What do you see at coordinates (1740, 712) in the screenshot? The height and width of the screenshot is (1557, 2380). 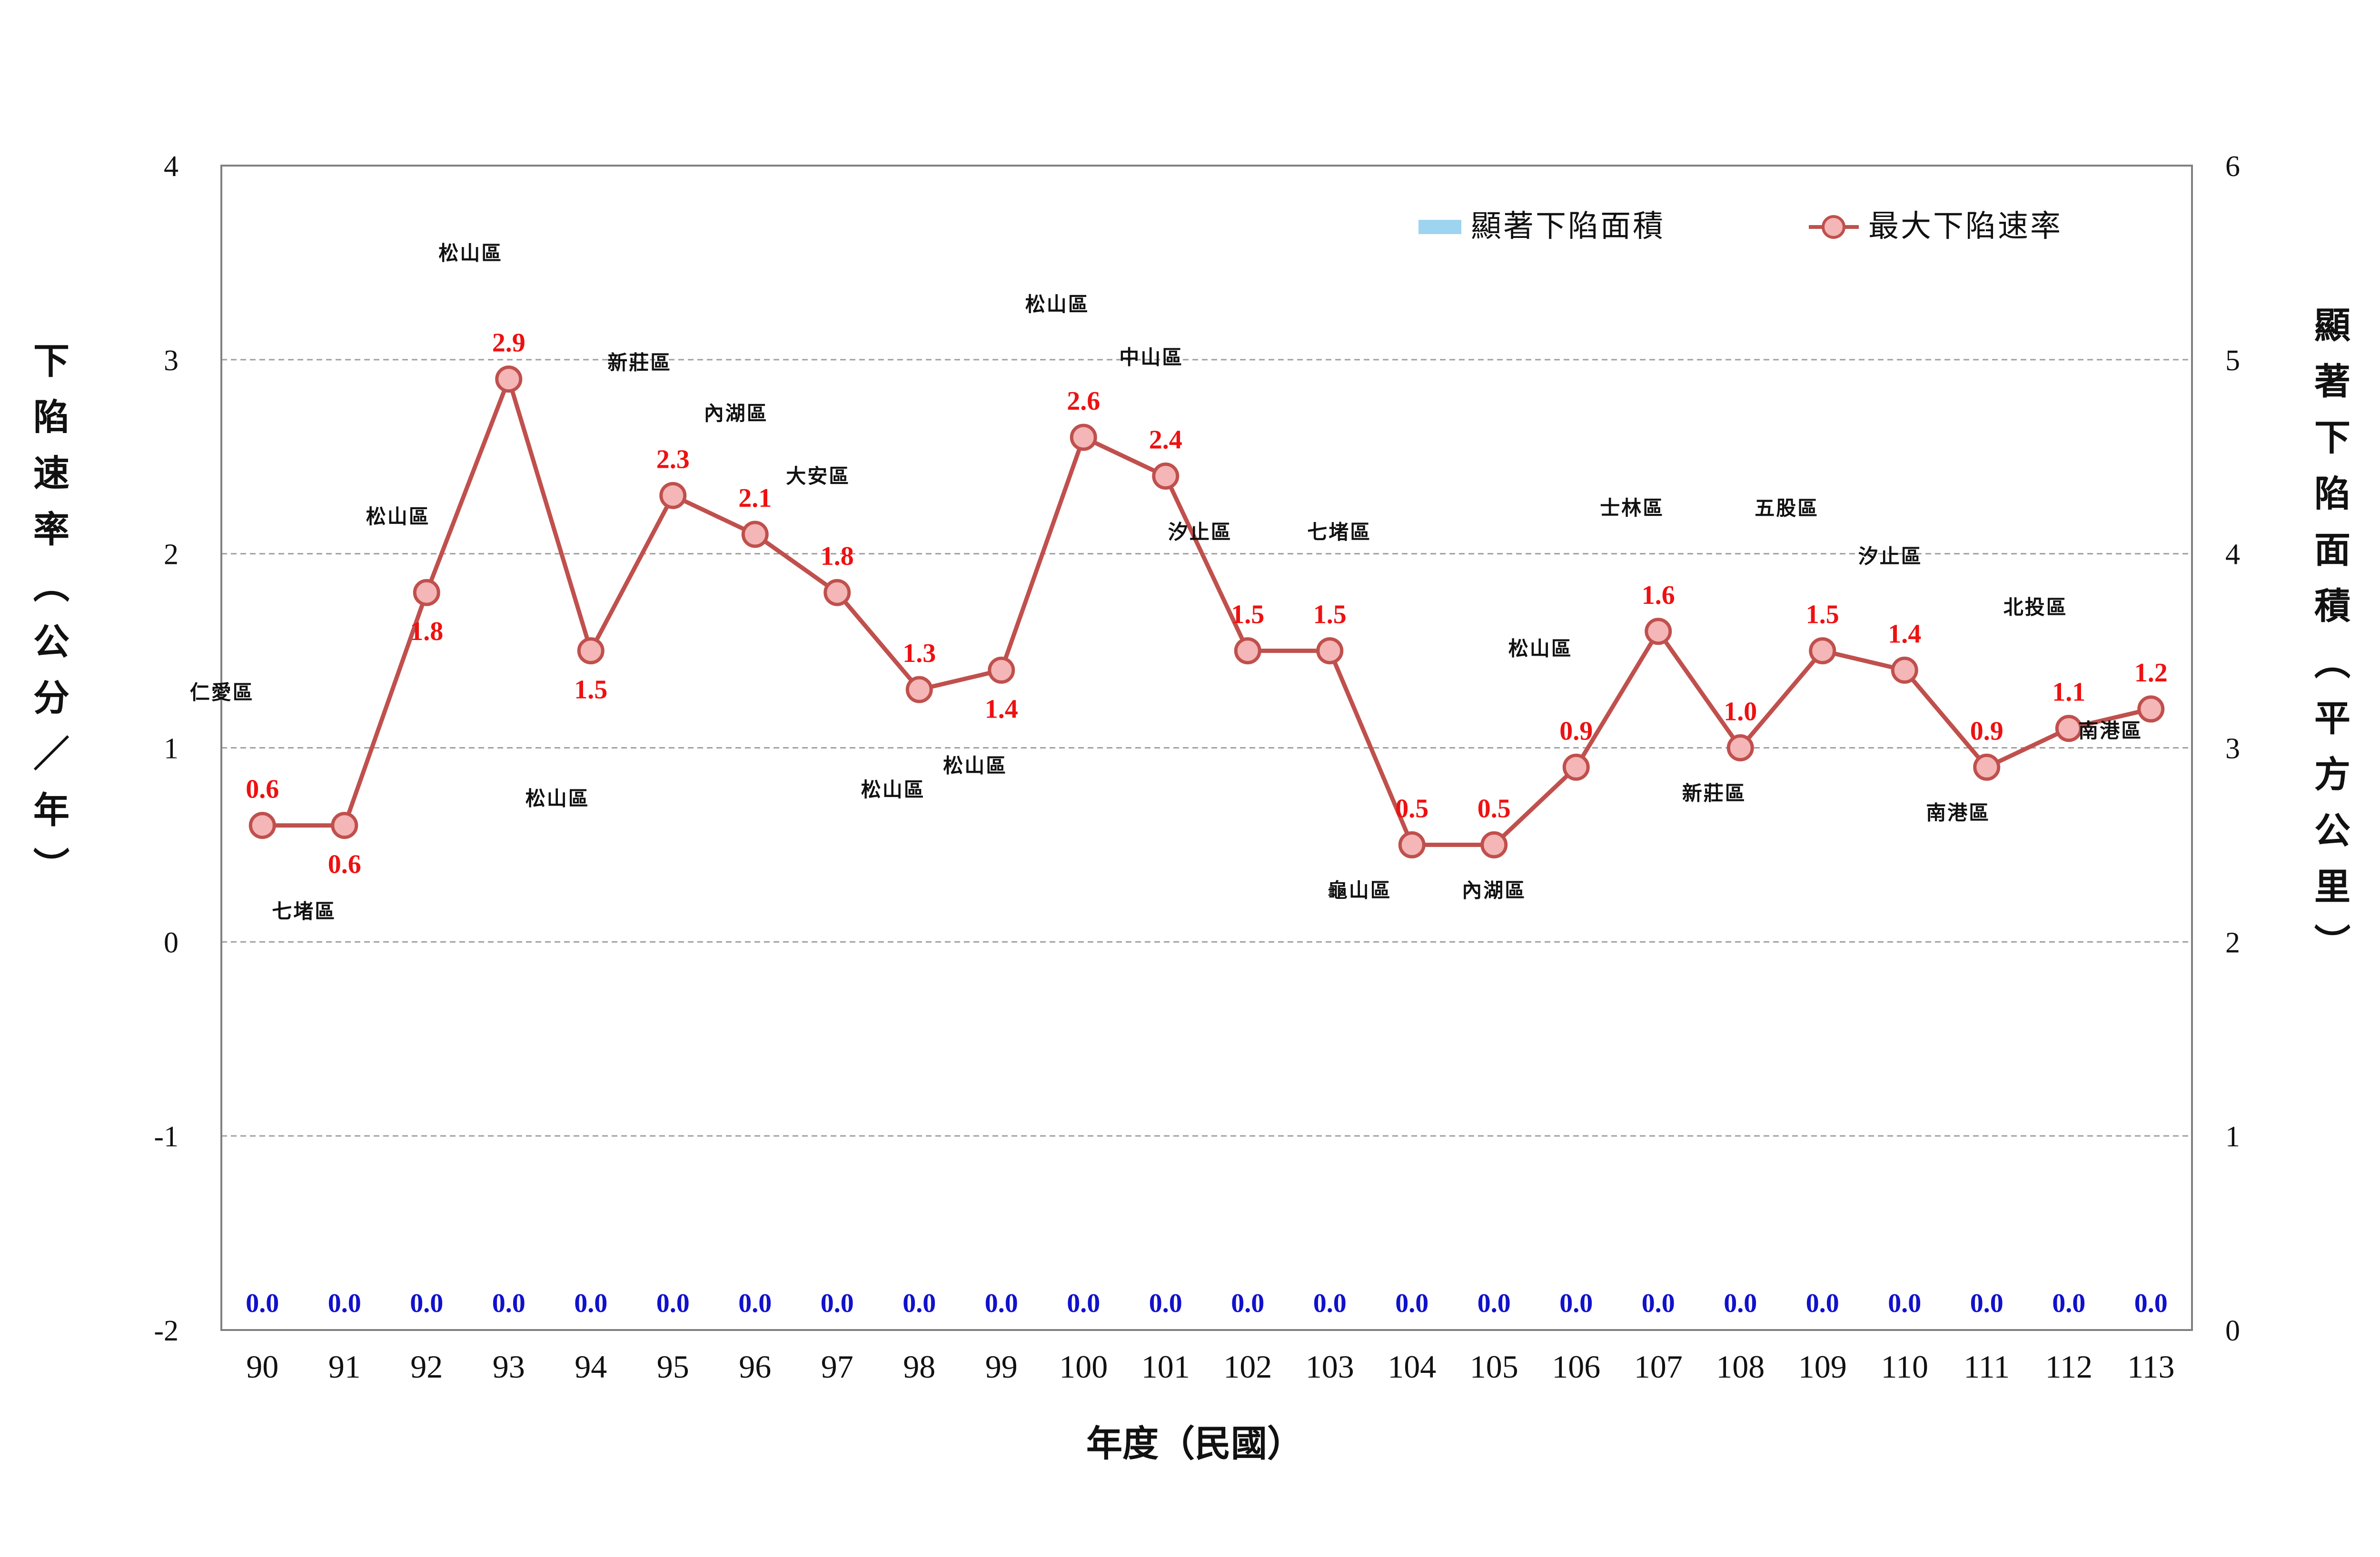 I see `rate-value-label: 1.0` at bounding box center [1740, 712].